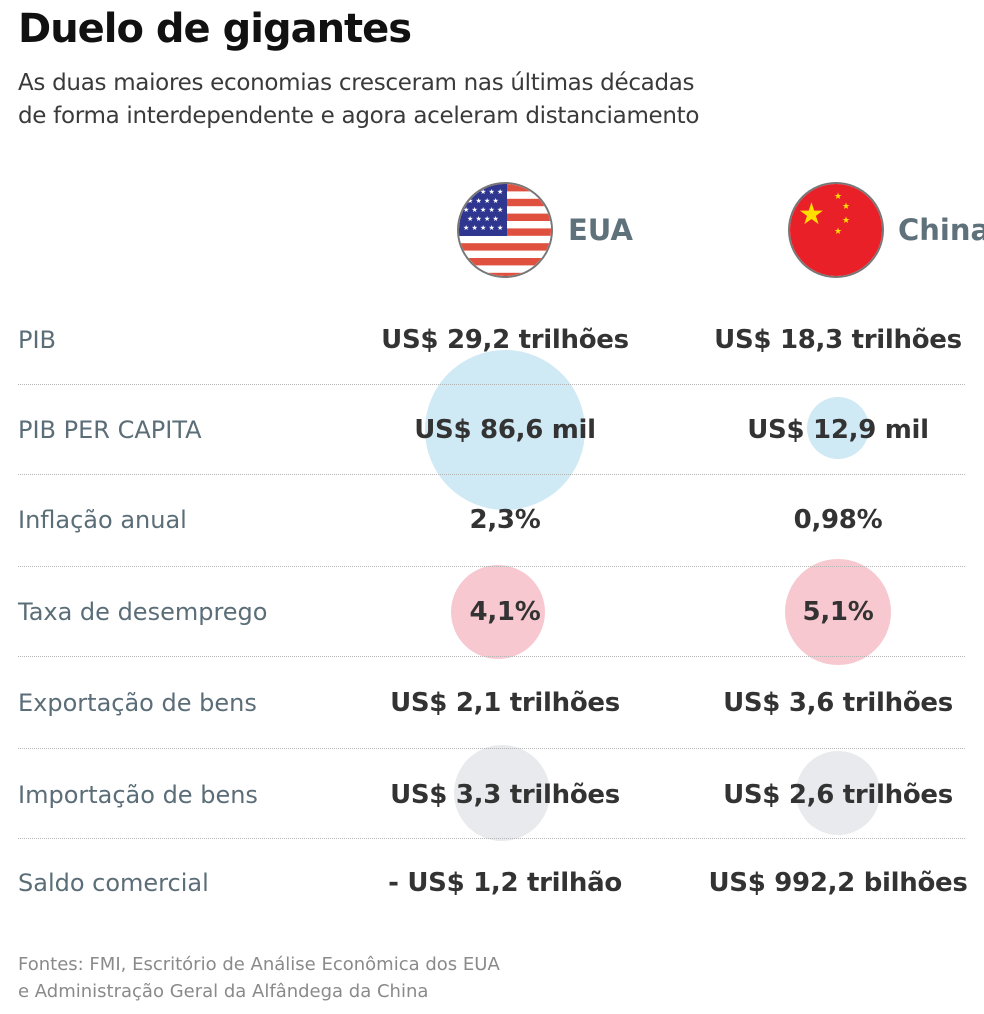  What do you see at coordinates (215, 29) in the screenshot?
I see `page-title: Duelo de gigantes` at bounding box center [215, 29].